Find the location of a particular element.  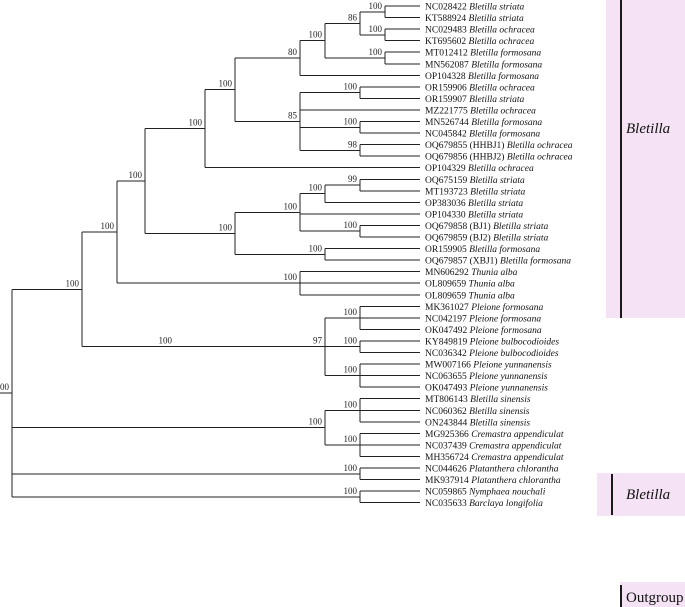

tip-accession: MK937914 is located at coordinates (448, 481).